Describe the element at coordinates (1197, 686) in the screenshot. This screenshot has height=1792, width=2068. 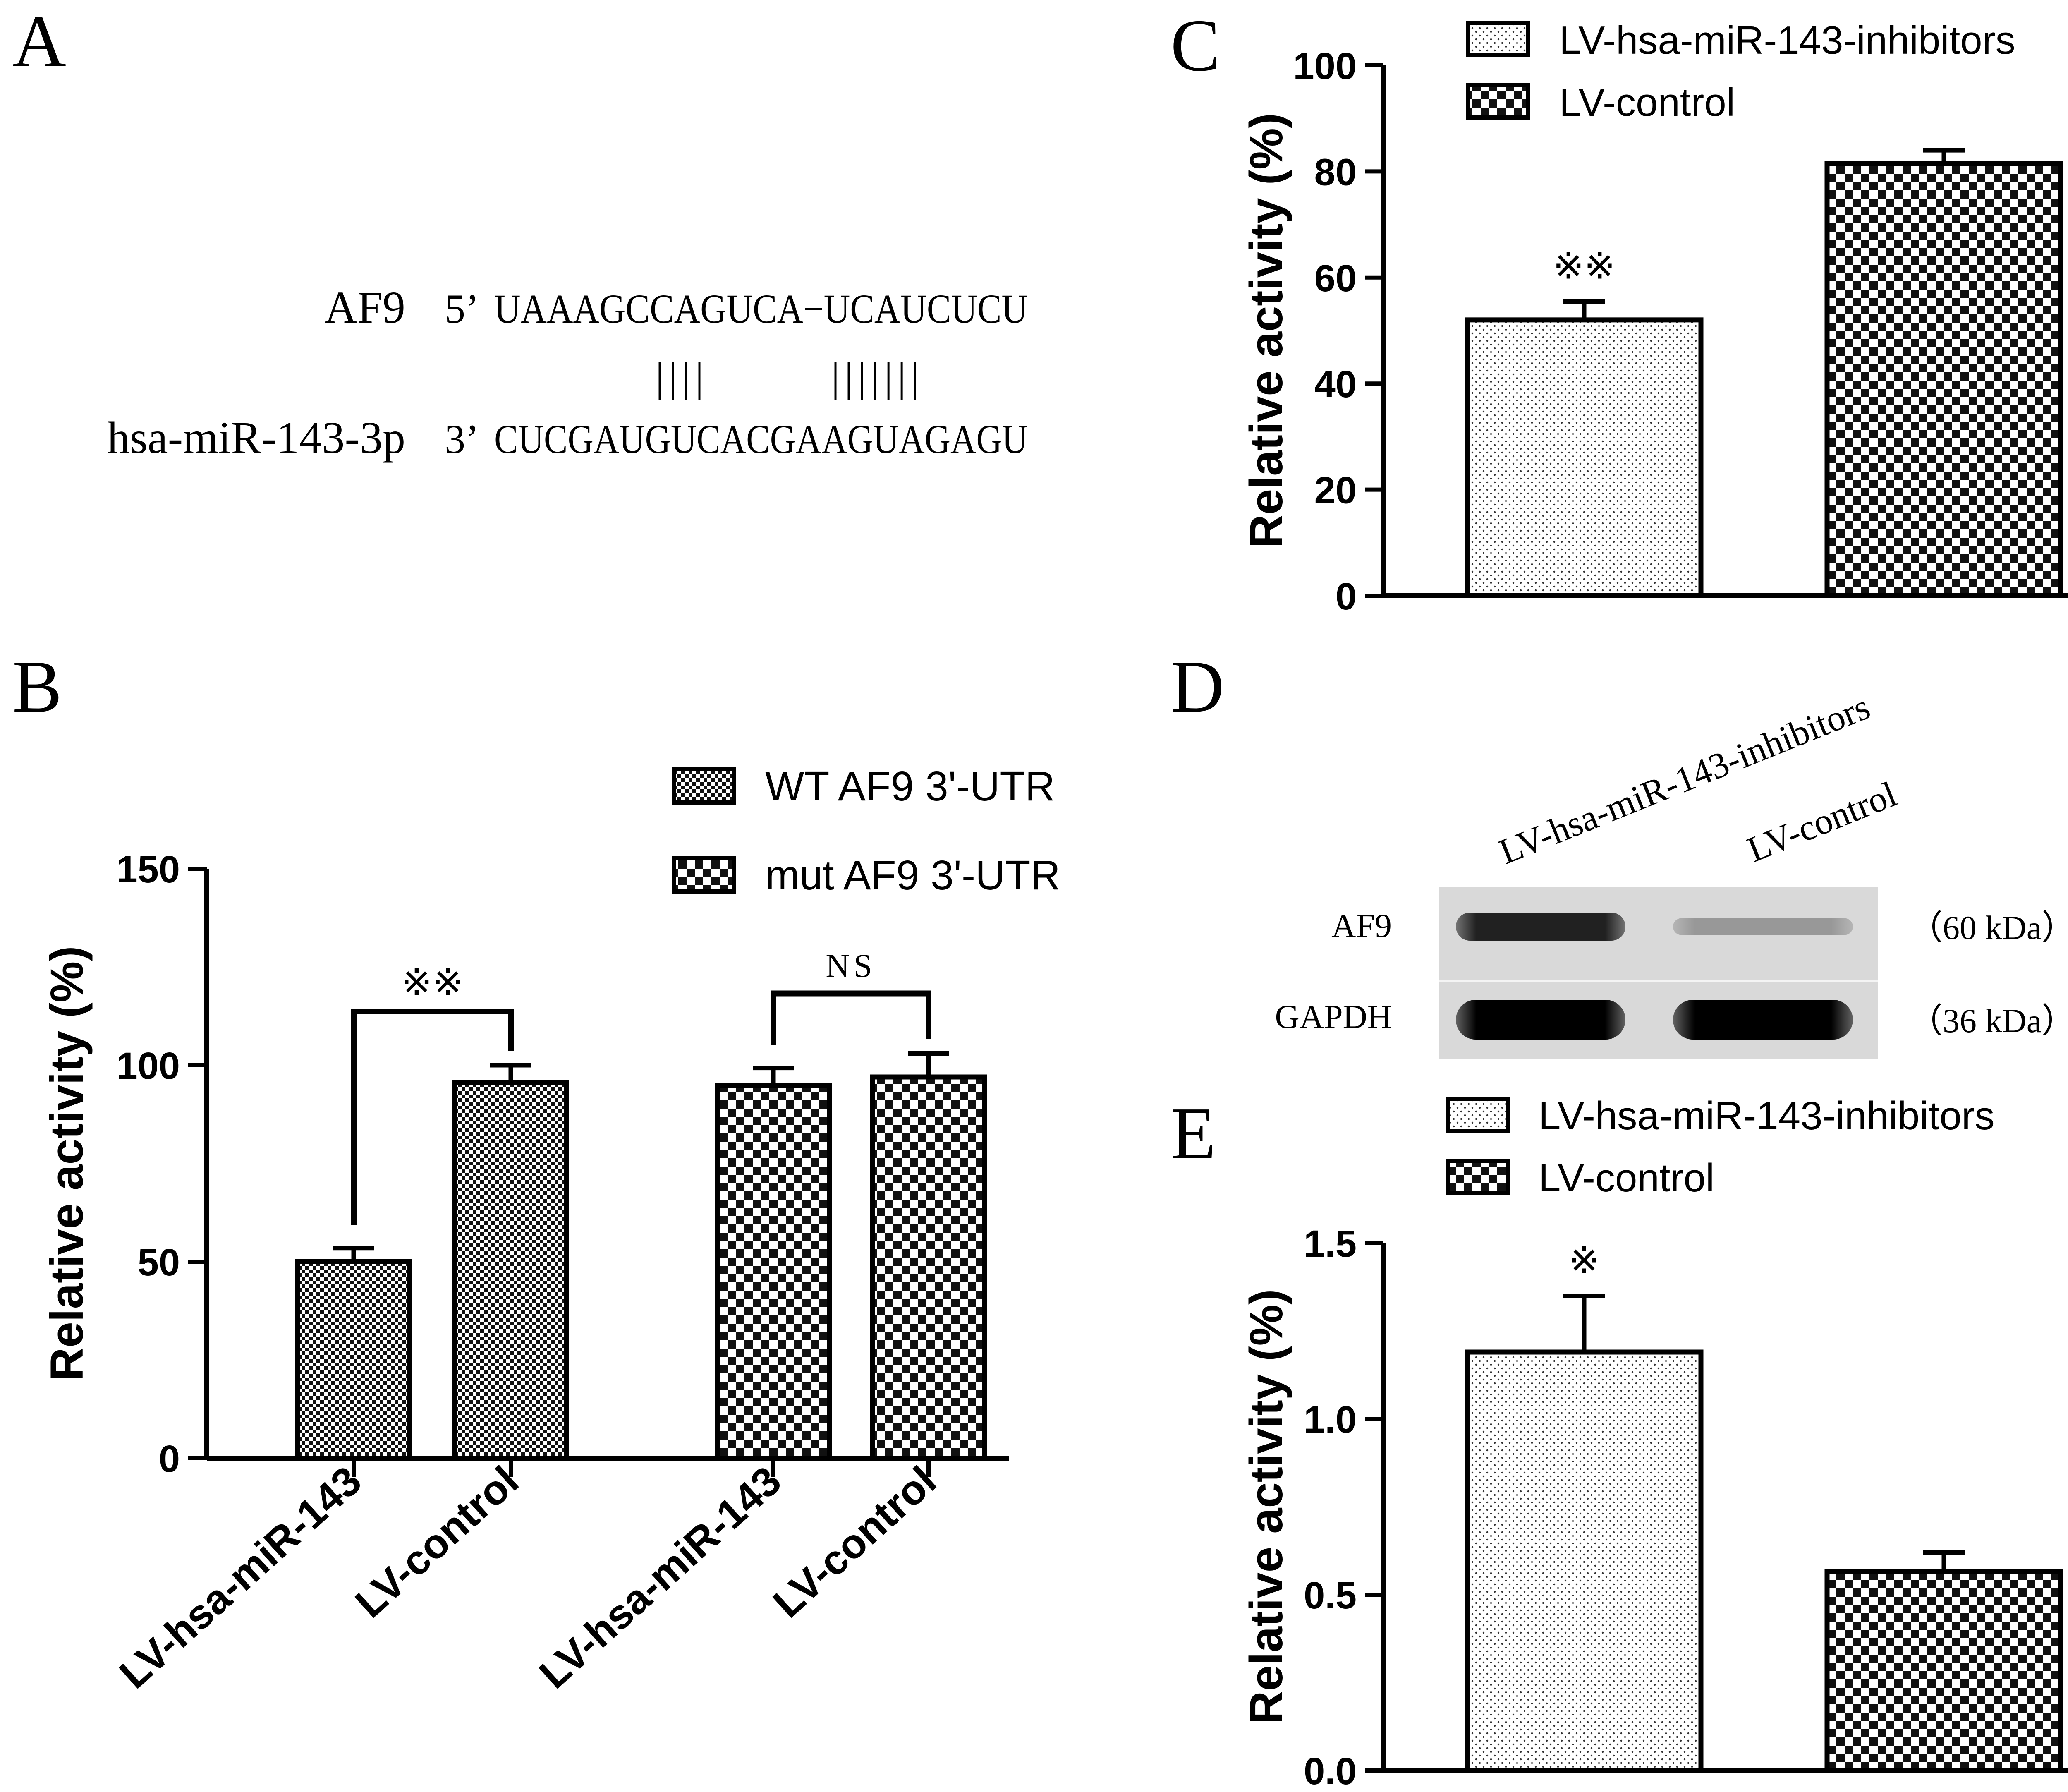
I see `panel-label-d: D` at that location.